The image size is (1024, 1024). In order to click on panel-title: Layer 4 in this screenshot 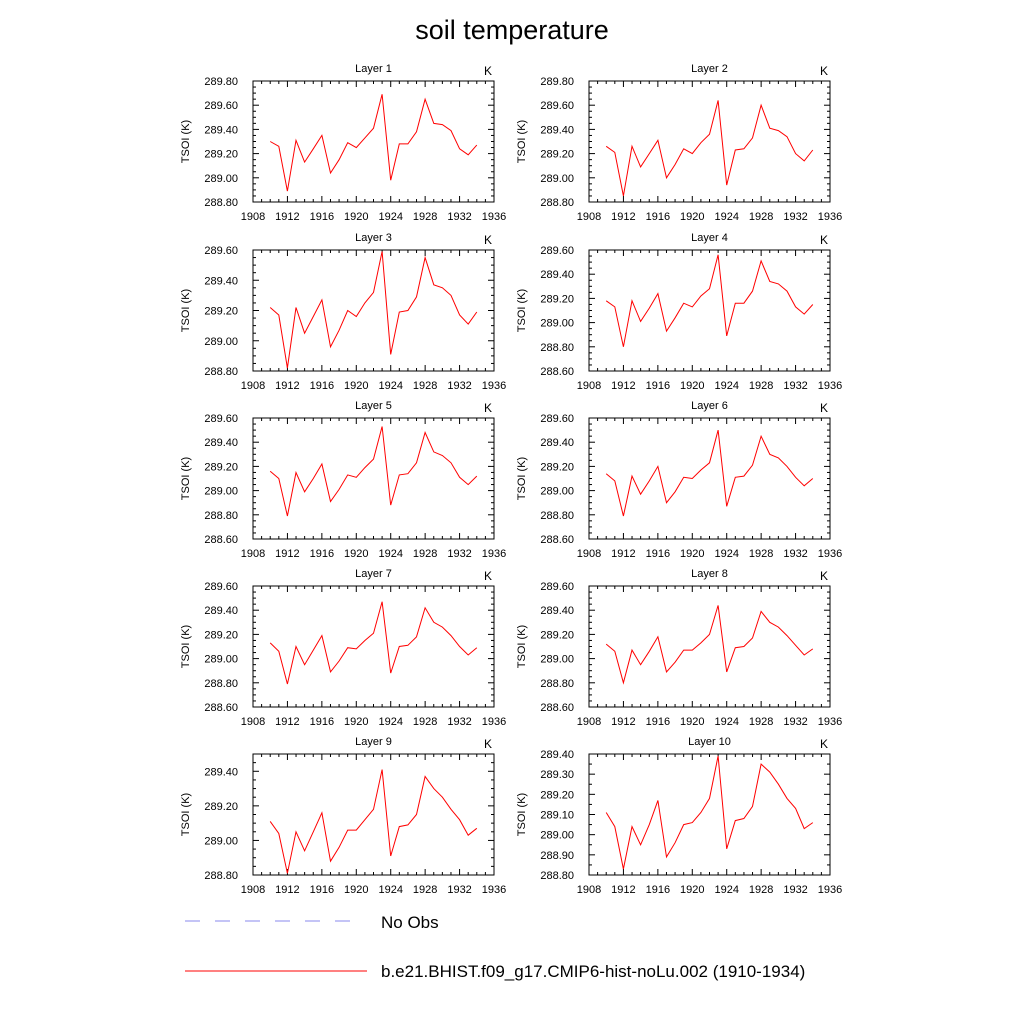, I will do `click(709, 238)`.